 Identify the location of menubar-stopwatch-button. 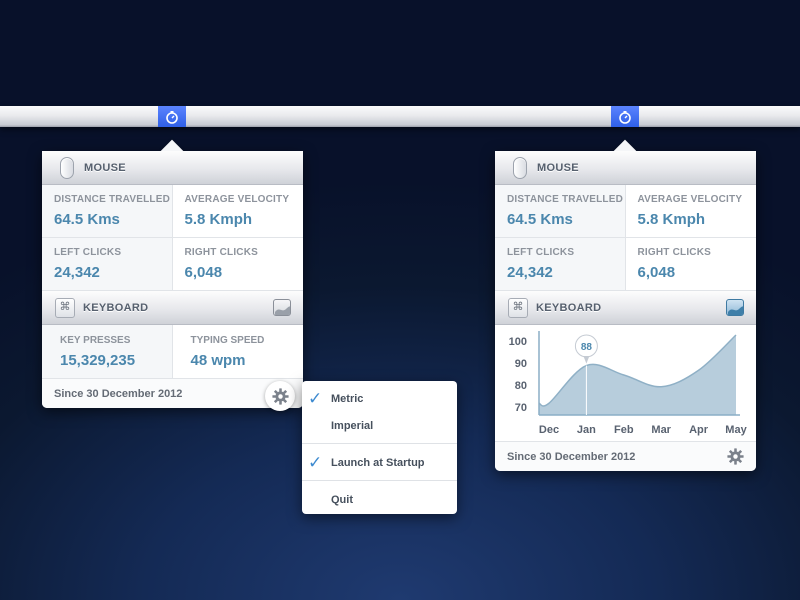
(172, 116).